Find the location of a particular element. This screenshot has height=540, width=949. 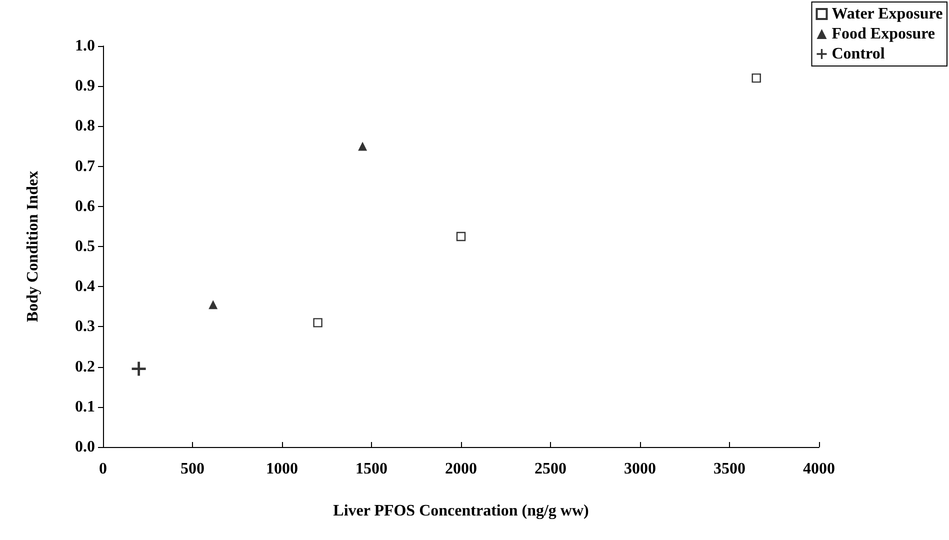

legend-label: Food Exposure is located at coordinates (884, 34).